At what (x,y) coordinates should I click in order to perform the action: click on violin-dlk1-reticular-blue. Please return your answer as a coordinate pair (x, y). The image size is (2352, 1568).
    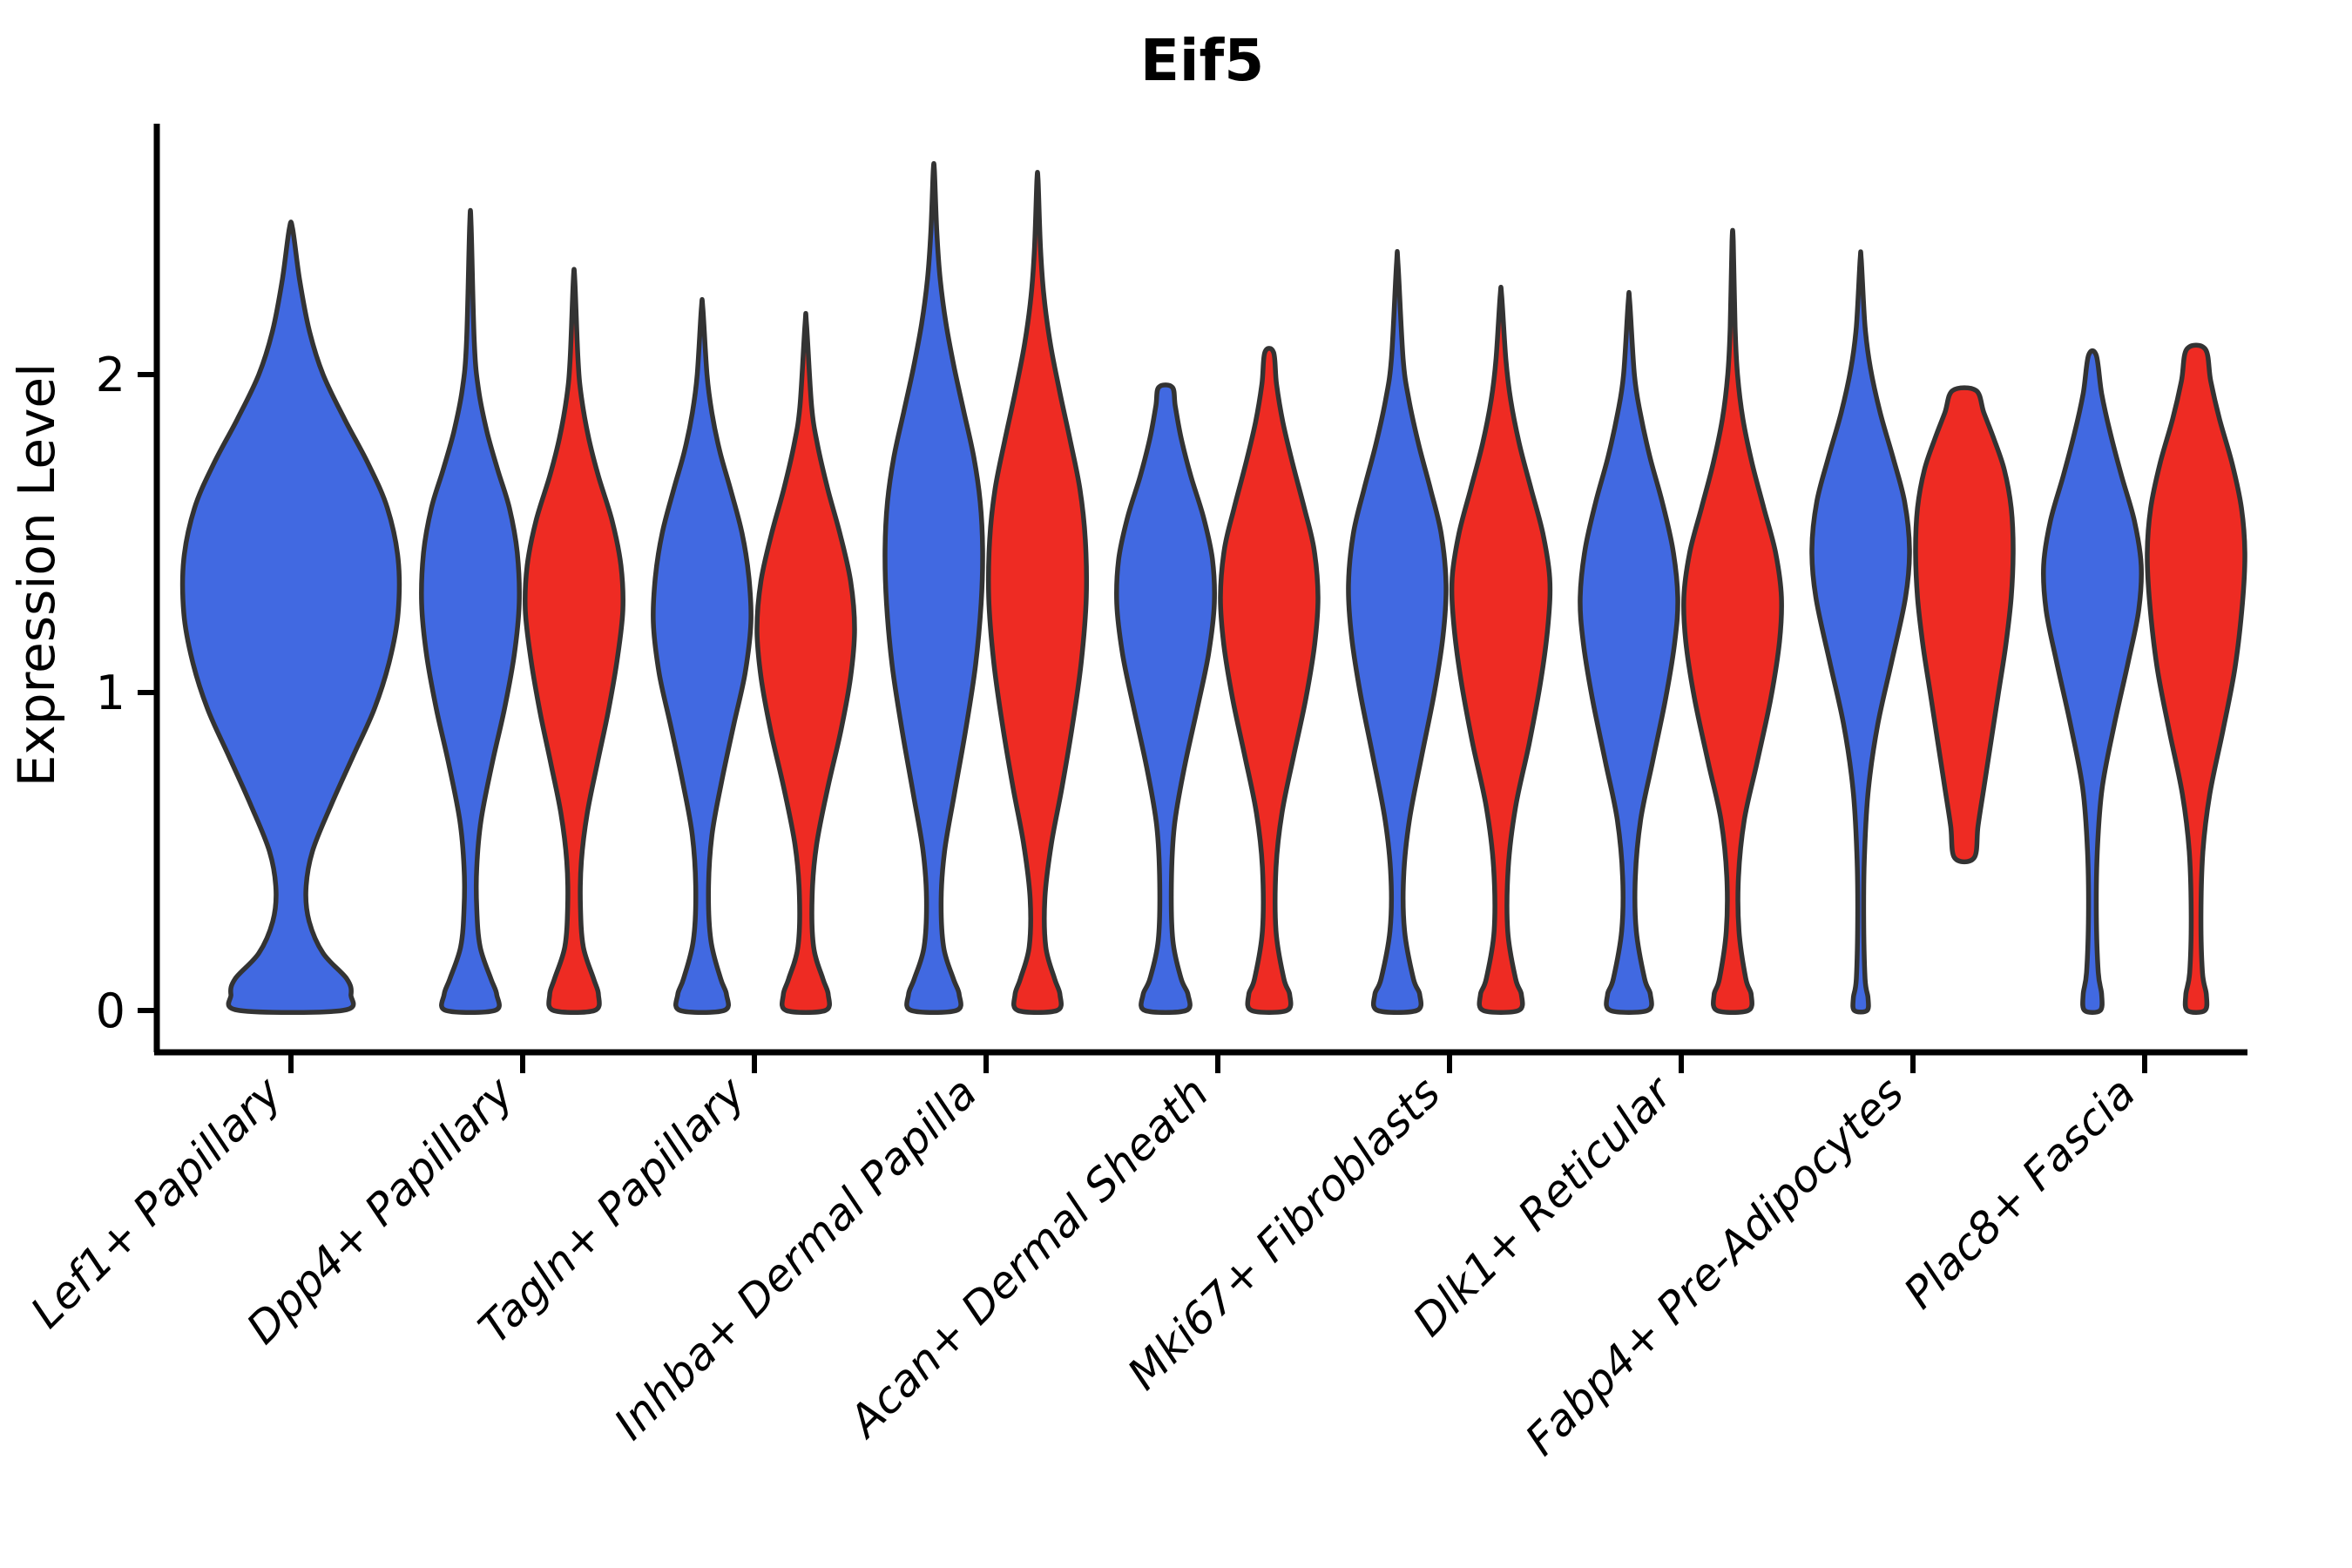
    Looking at the image, I should click on (1629, 652).